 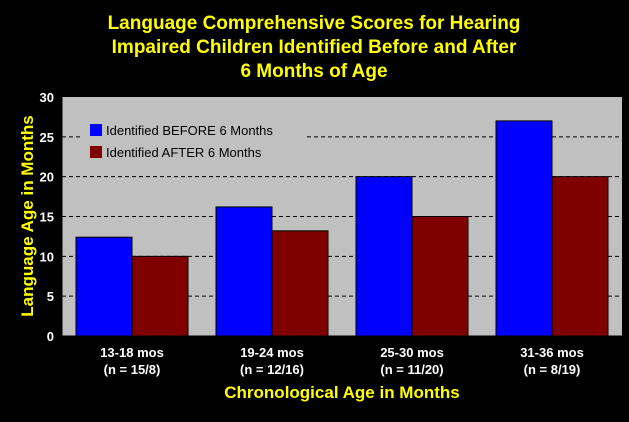 I want to click on y-tick-labels: 0 5 10 15 20 25 30, so click(x=51, y=217).